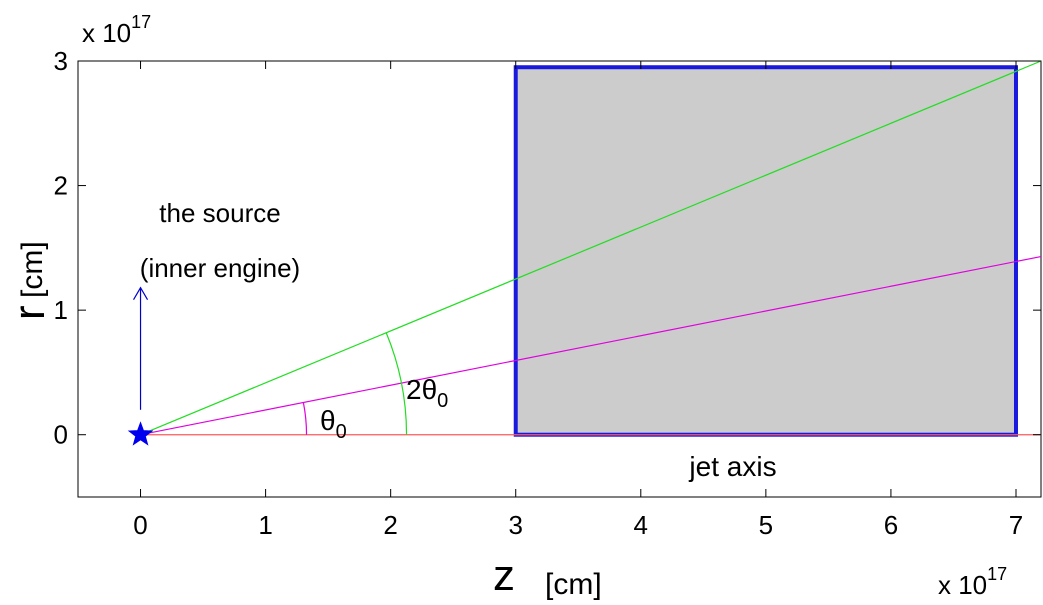 This screenshot has height=605, width=1043. I want to click on jet-axis-label: jet axis, so click(732, 466).